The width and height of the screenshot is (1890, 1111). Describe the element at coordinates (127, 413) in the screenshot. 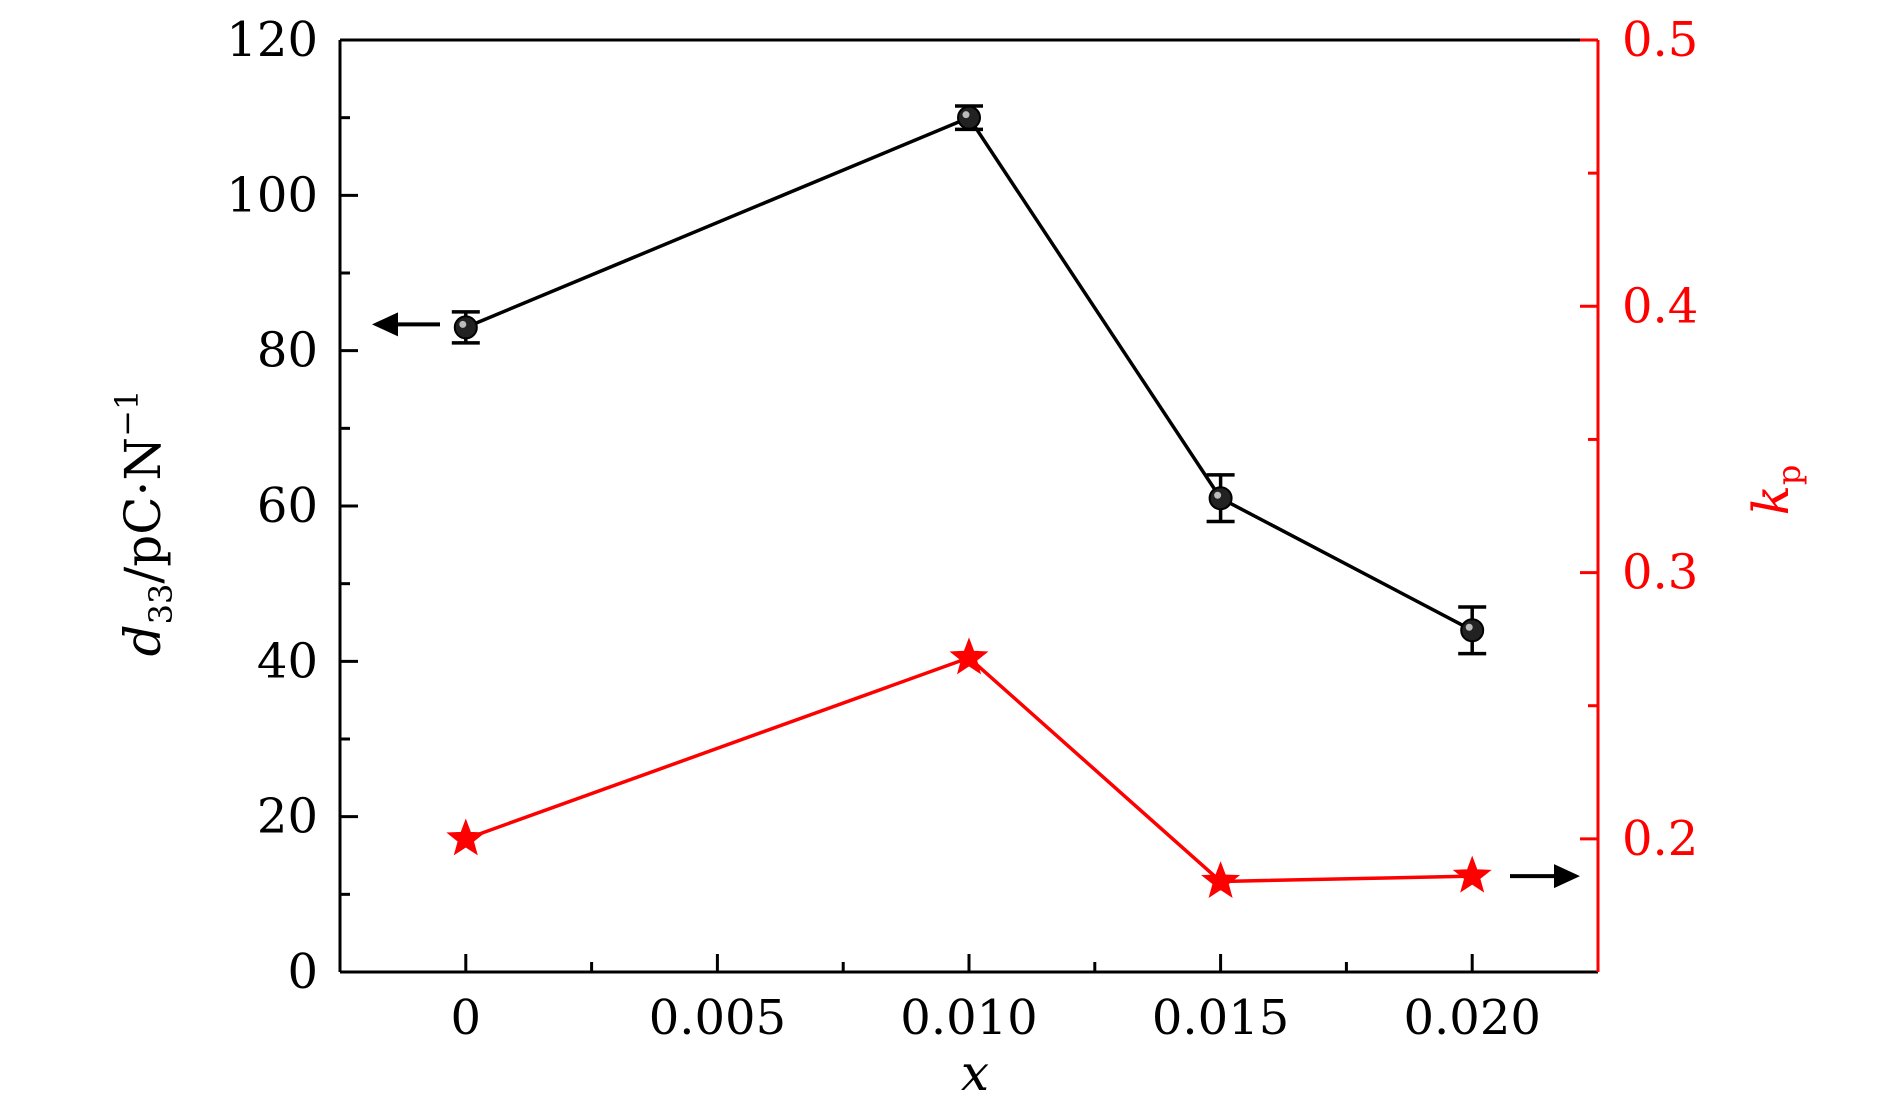

I see `left-axis-title-superscript: −1` at that location.